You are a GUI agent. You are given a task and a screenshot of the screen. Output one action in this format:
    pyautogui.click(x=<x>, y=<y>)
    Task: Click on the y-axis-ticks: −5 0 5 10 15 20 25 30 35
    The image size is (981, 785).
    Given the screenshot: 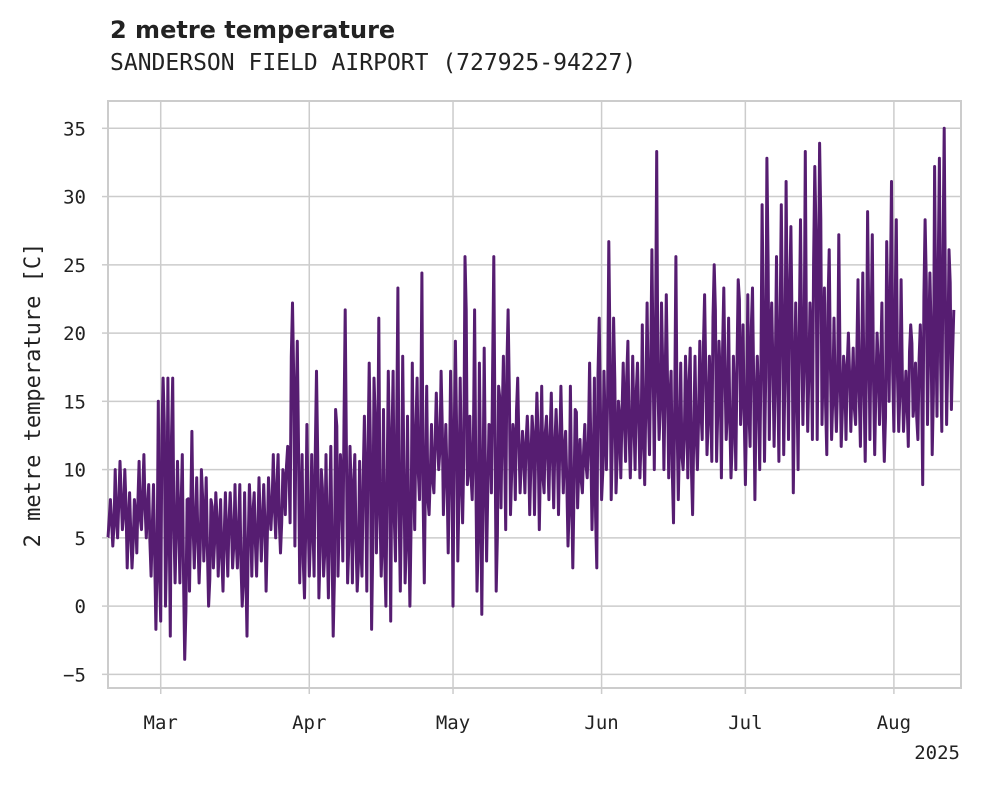 What is the action you would take?
    pyautogui.click(x=85, y=402)
    